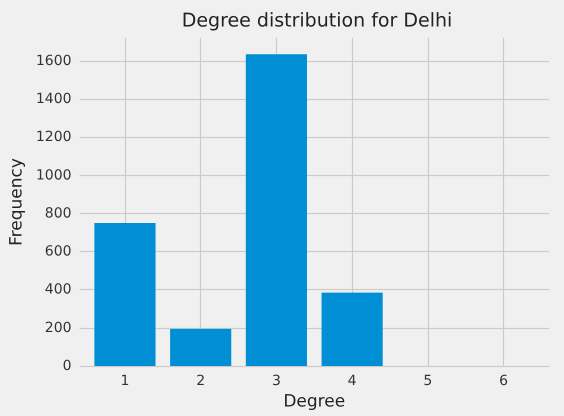 The width and height of the screenshot is (564, 416). What do you see at coordinates (125, 381) in the screenshot?
I see `x-tick-label: 1` at bounding box center [125, 381].